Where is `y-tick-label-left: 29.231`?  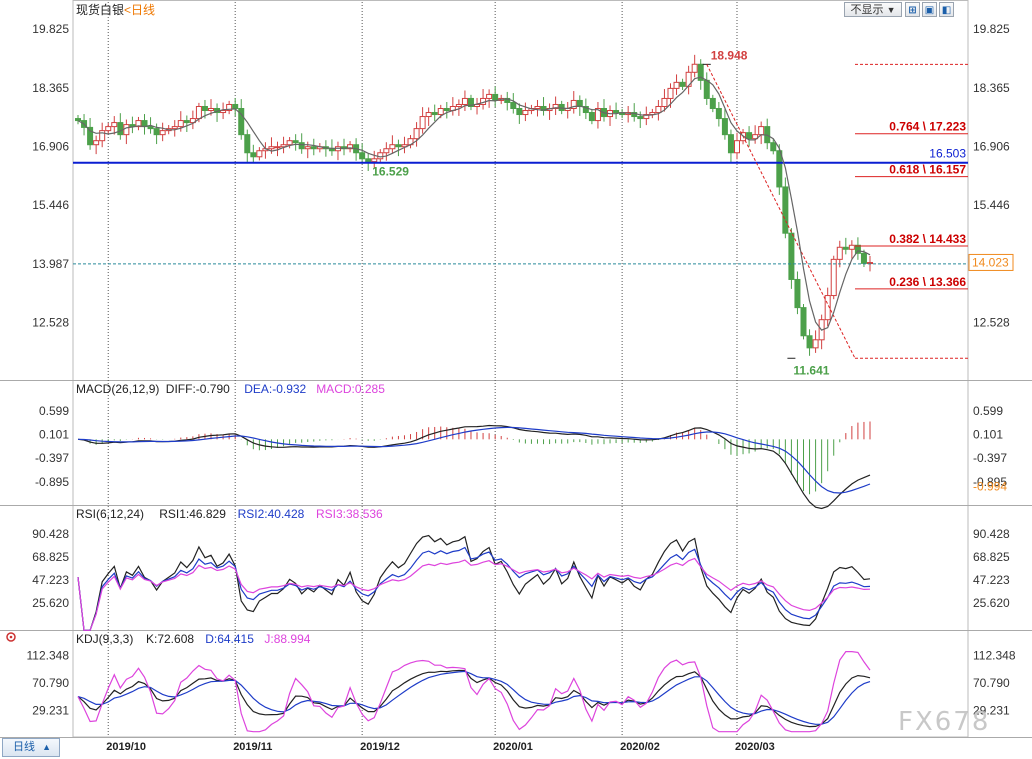
y-tick-label-left: 29.231 is located at coordinates (50, 710).